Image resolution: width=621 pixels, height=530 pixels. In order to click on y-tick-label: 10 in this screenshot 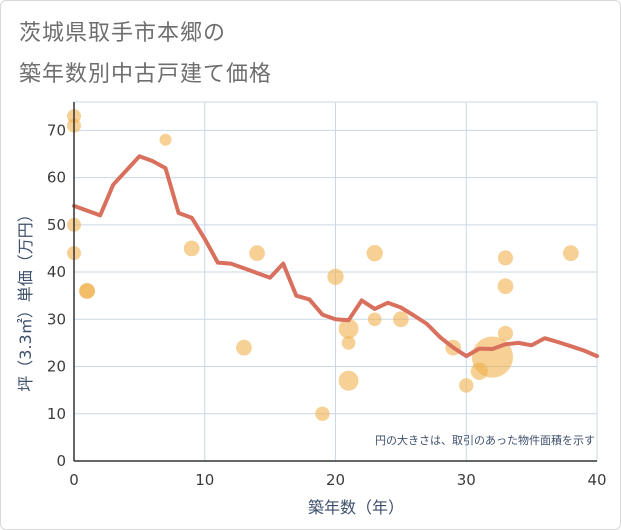, I will do `click(56, 414)`.